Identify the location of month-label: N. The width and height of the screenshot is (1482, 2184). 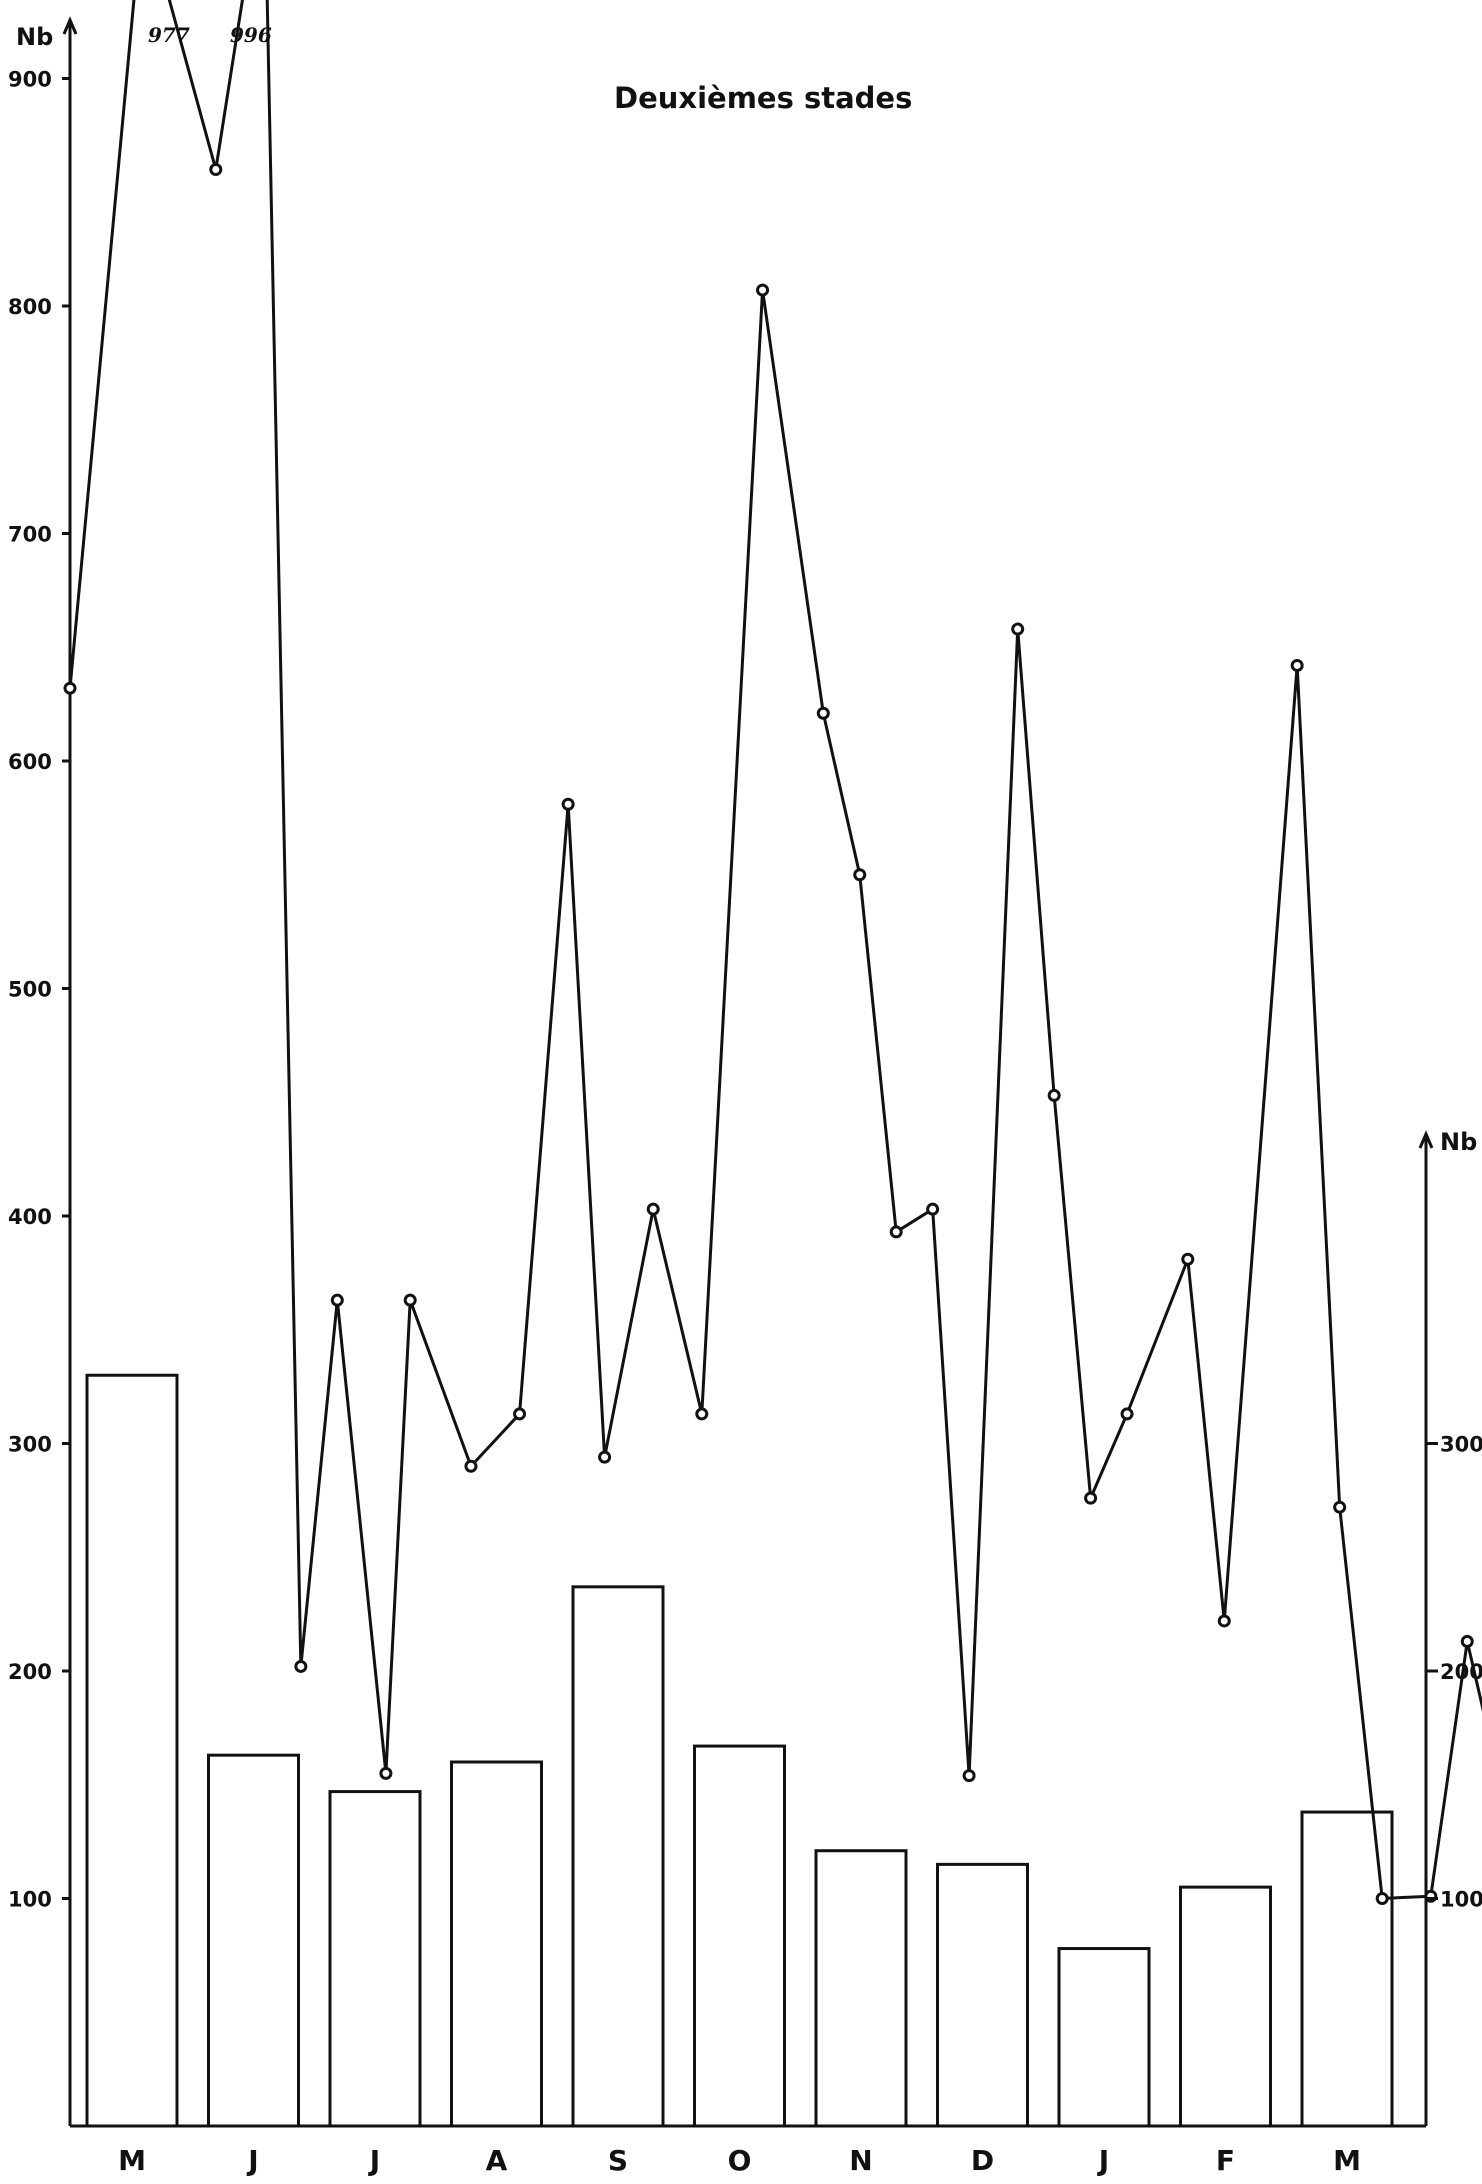
(860, 2160).